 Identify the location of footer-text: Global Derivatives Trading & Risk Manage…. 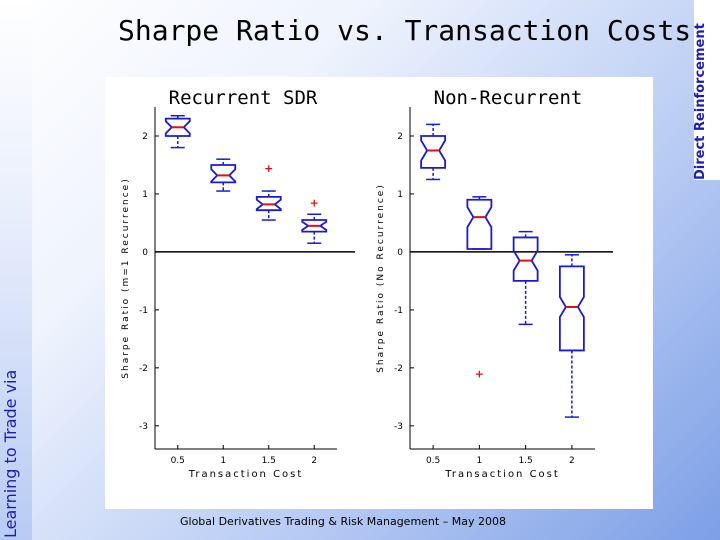
(343, 521).